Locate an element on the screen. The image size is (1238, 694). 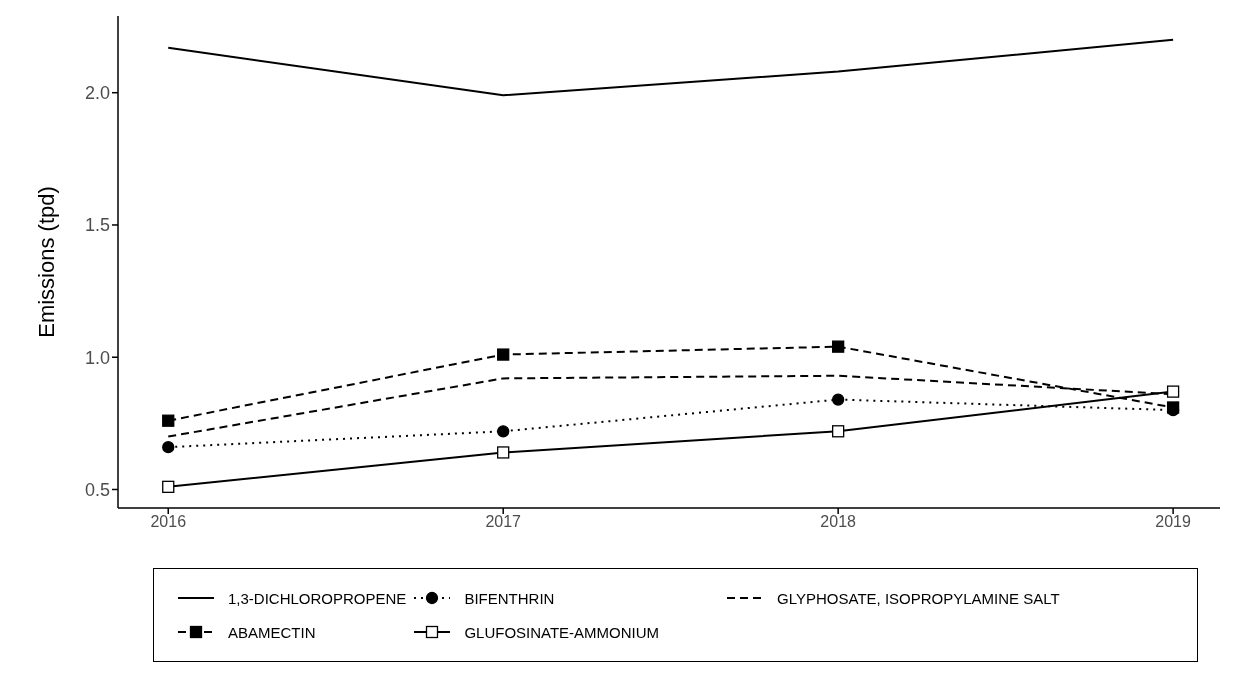
legend-label: ABAMECTIN is located at coordinates (272, 632).